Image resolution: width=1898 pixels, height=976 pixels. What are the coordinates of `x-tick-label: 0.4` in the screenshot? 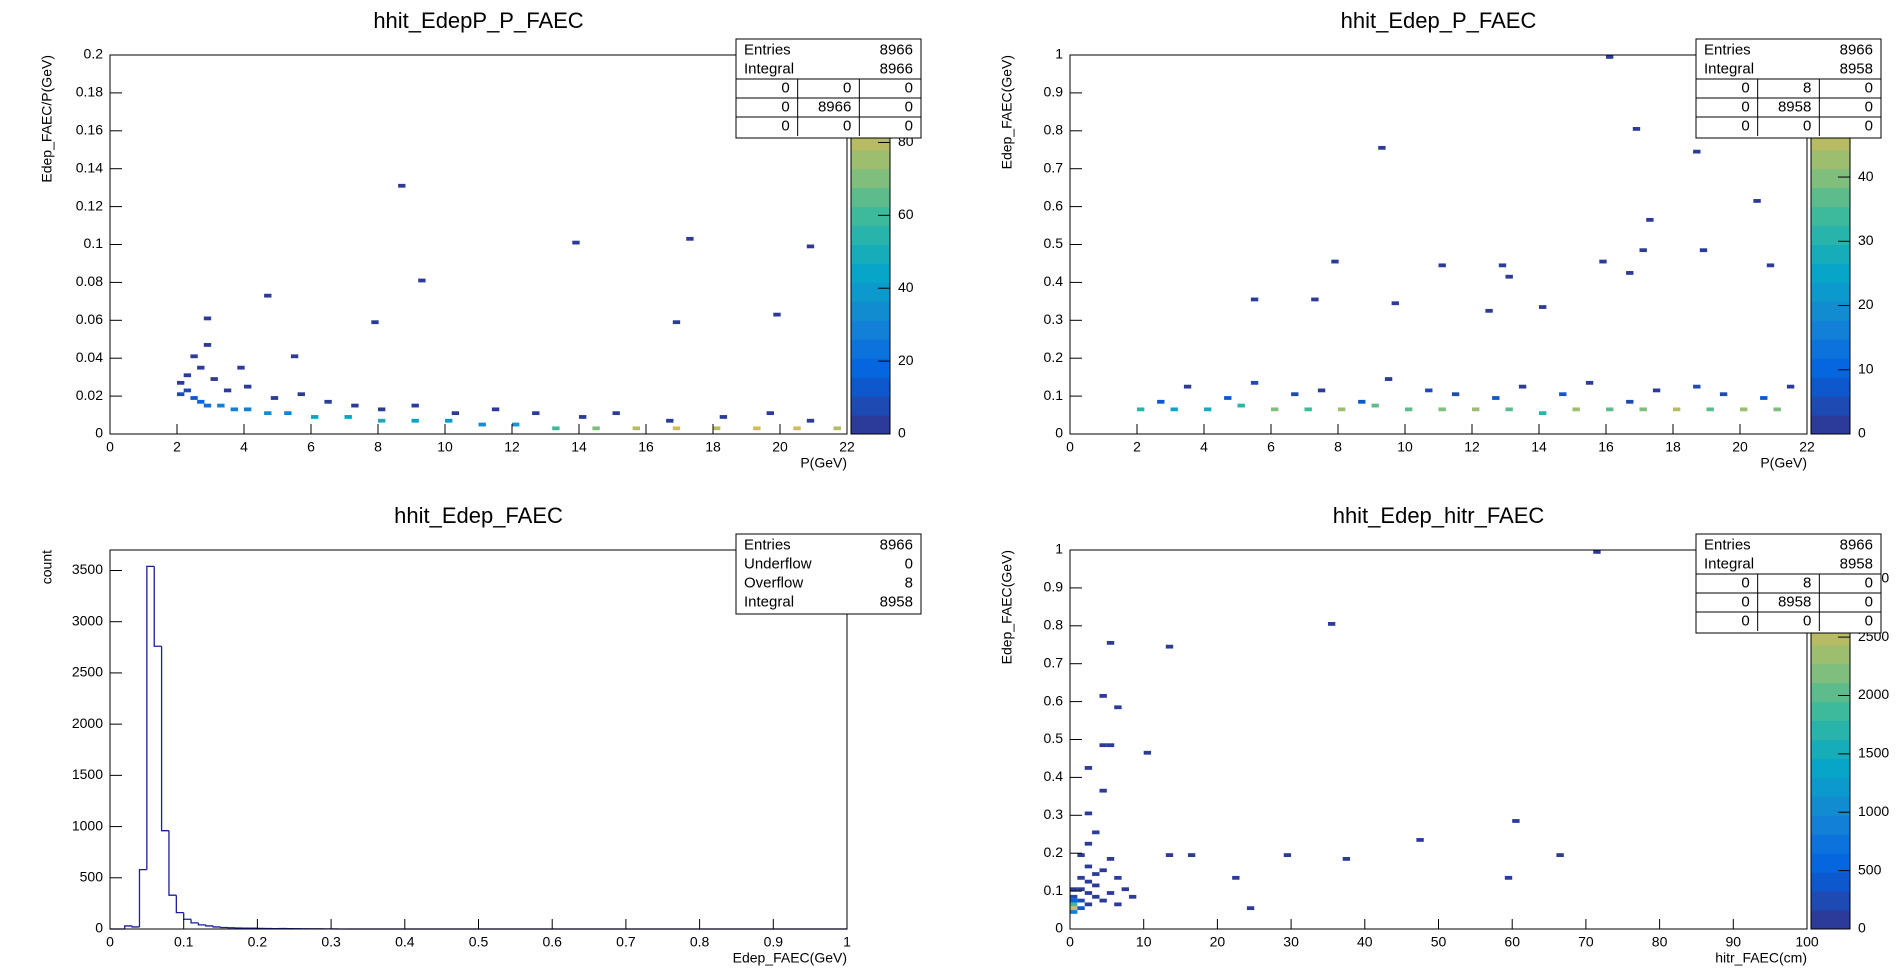 It's located at (405, 942).